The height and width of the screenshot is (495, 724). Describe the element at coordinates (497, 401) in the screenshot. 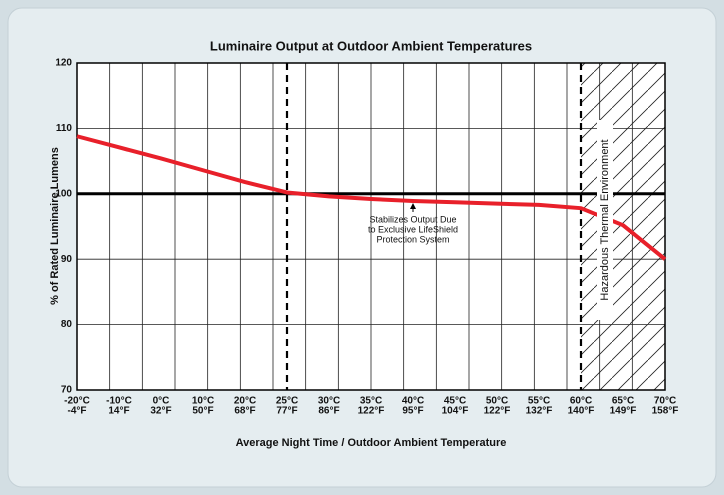

I see `x-tick-label: 50°C` at that location.